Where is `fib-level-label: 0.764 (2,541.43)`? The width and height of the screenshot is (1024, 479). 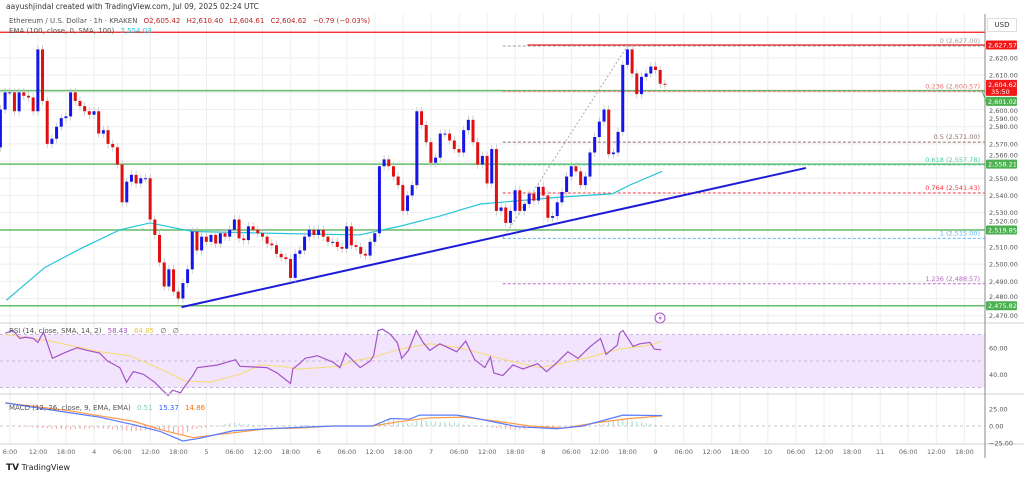
fib-level-label: 0.764 (2,541.43) is located at coordinates (952, 188).